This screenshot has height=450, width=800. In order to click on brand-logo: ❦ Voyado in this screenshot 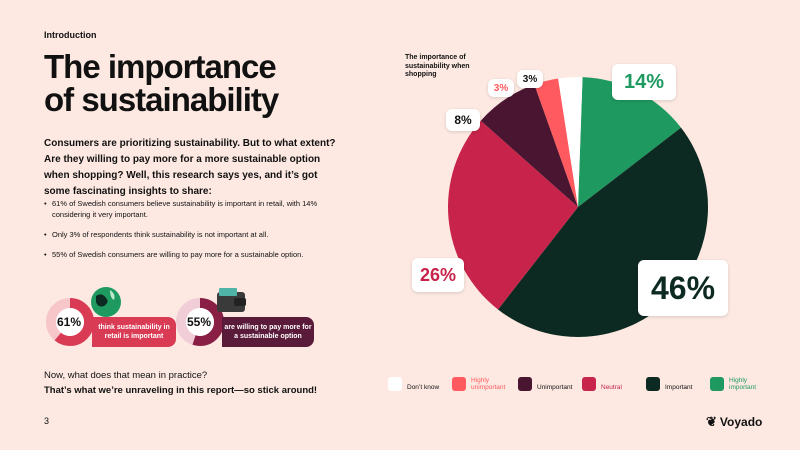, I will do `click(734, 422)`.